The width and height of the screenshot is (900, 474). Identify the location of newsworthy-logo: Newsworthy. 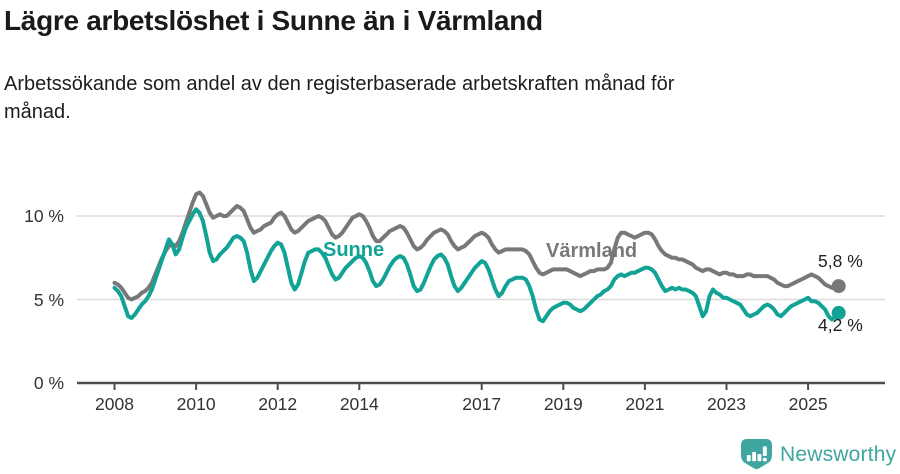
(818, 454).